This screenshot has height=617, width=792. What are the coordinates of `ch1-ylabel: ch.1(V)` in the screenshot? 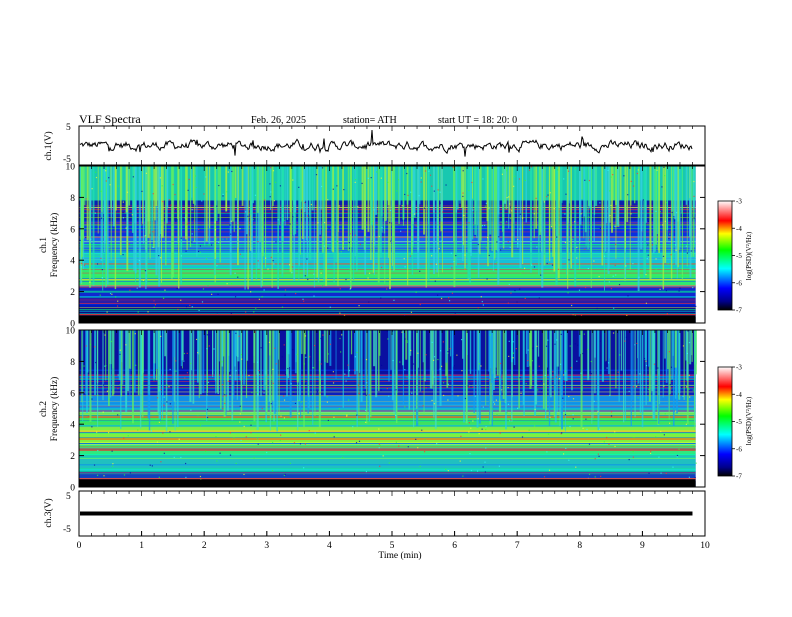 It's located at (48, 145).